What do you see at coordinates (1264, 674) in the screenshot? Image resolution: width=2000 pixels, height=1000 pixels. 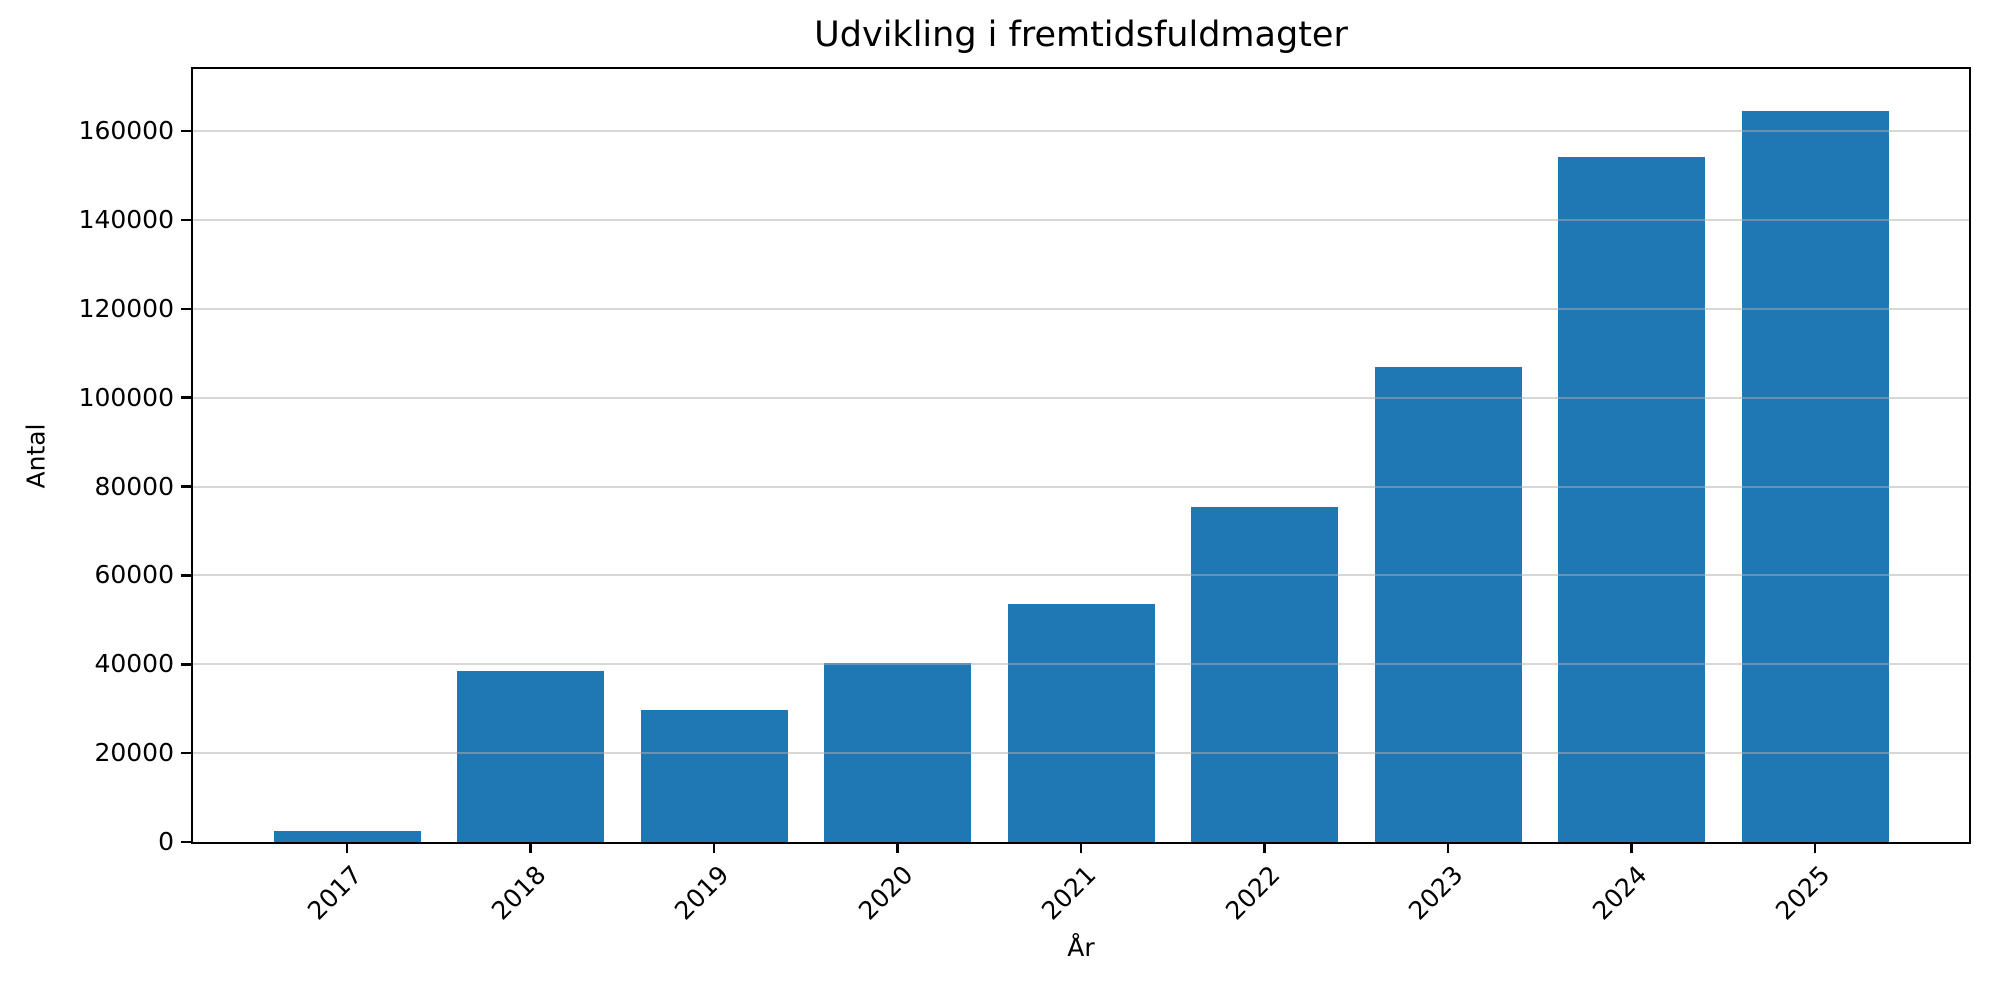 I see `bar-2022` at bounding box center [1264, 674].